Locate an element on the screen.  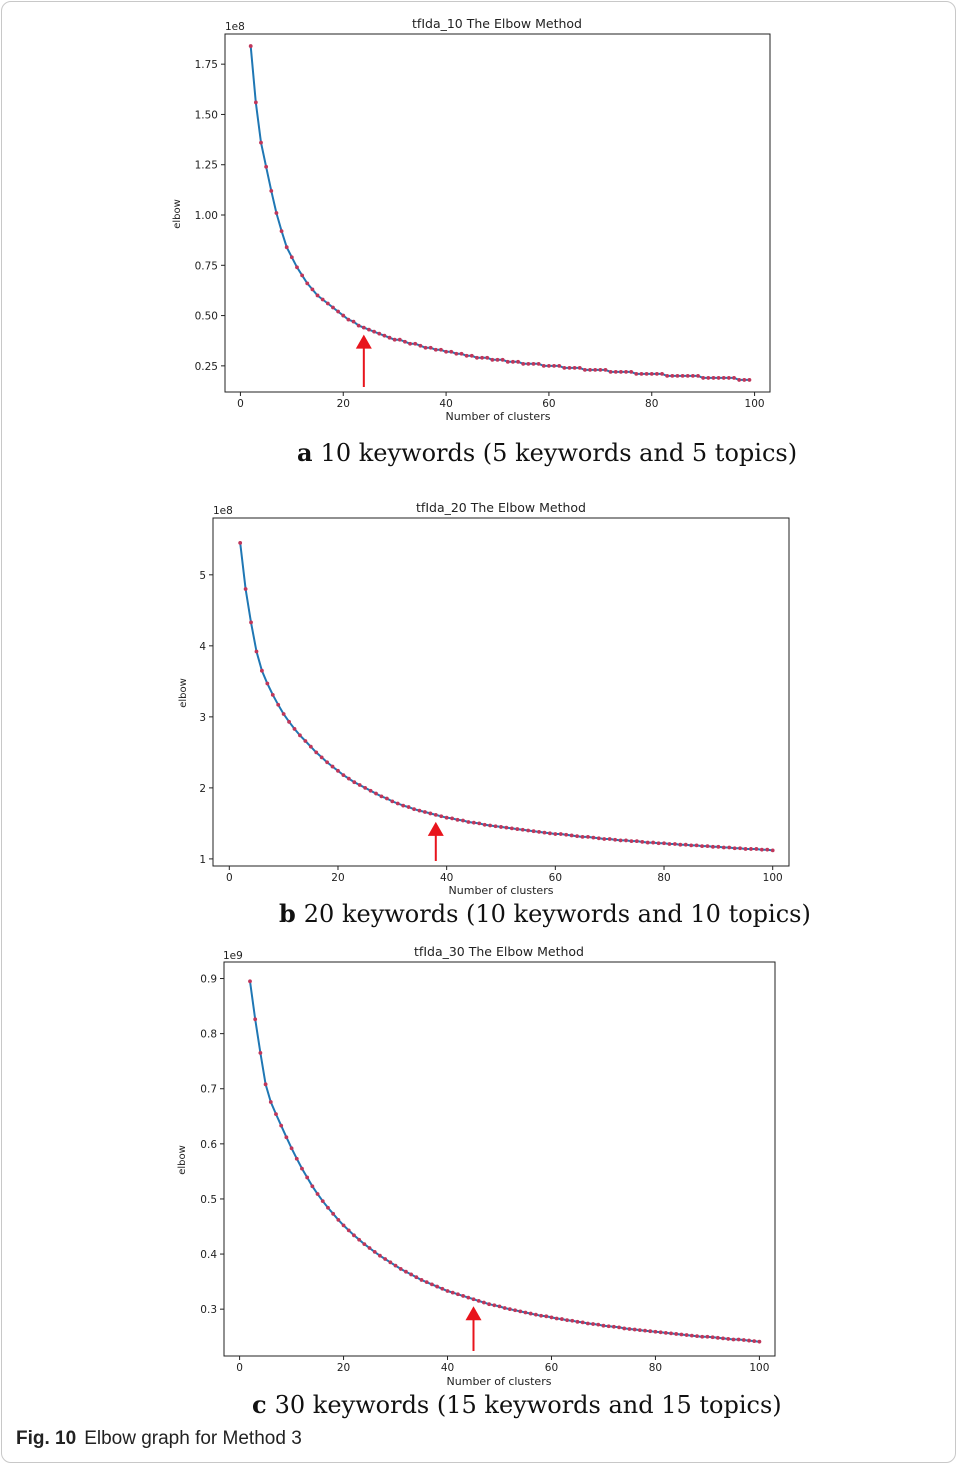
x-axis-label: Number of clusters is located at coordinates (498, 416).